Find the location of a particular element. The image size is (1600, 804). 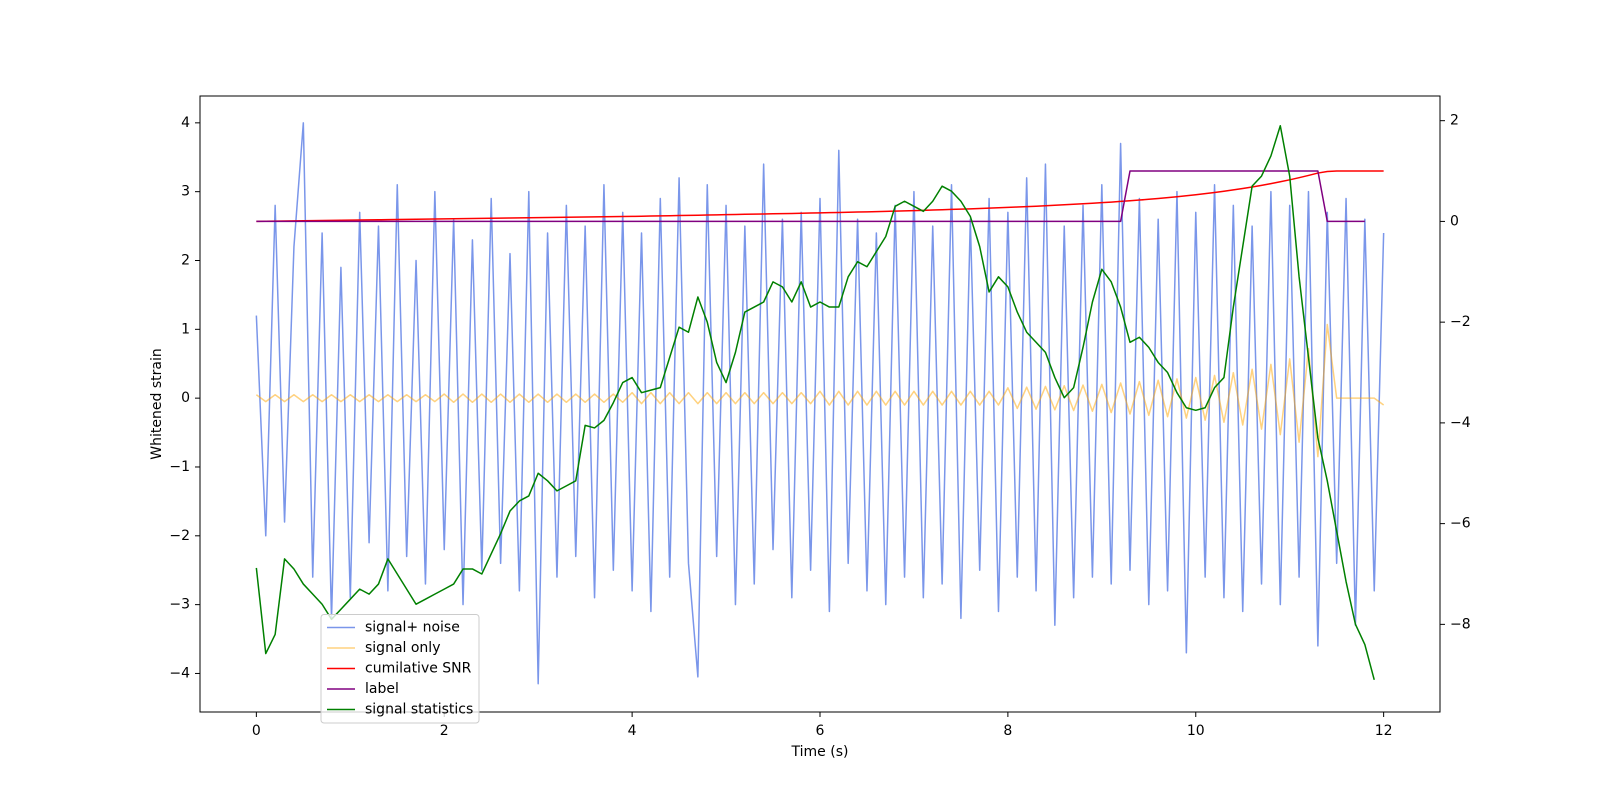

y-tick-label: −3 is located at coordinates (179, 605).